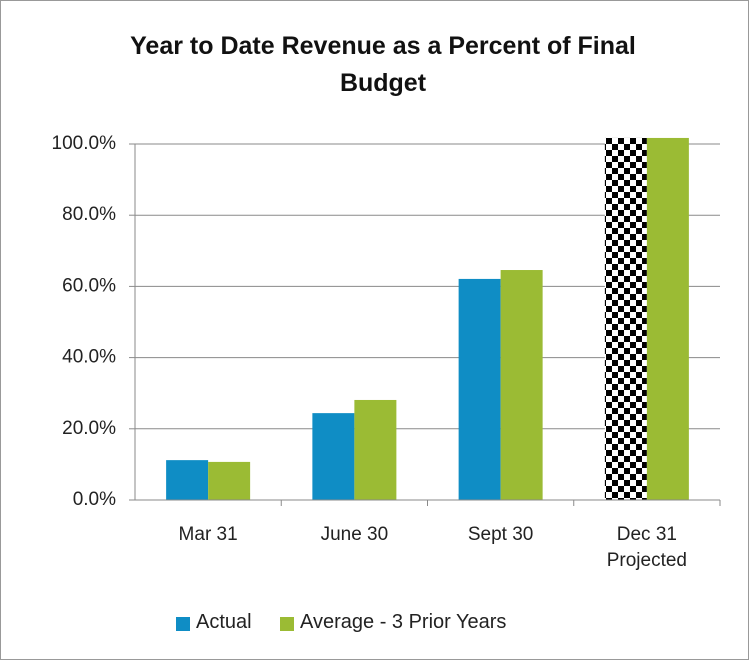 This screenshot has width=749, height=660. I want to click on x-tick-label: Mar 31, so click(208, 534).